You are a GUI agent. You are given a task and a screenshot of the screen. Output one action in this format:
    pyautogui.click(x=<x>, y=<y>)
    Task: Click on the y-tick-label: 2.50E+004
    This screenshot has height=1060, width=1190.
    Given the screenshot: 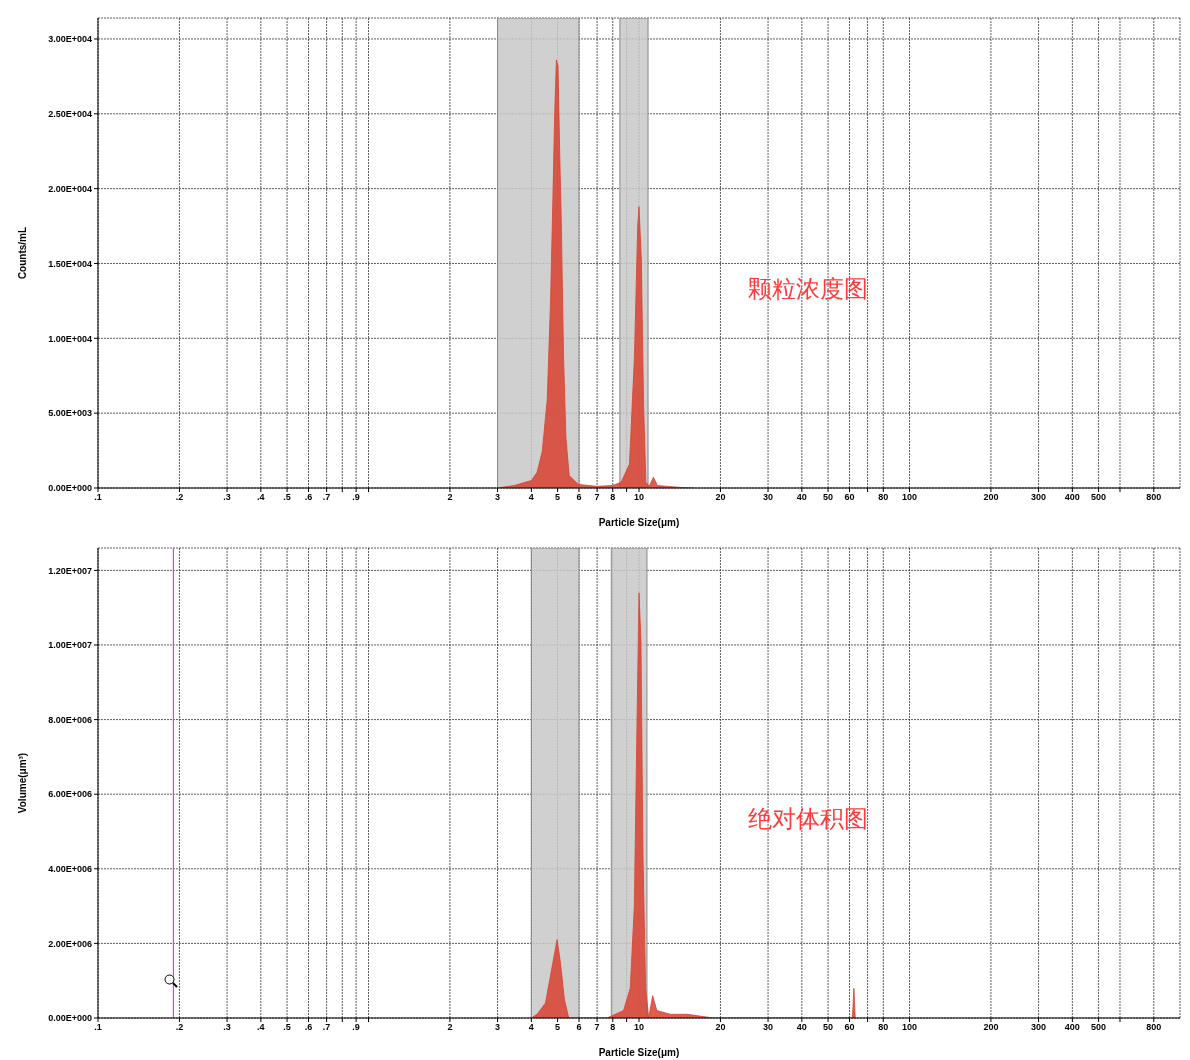 What is the action you would take?
    pyautogui.click(x=70, y=113)
    